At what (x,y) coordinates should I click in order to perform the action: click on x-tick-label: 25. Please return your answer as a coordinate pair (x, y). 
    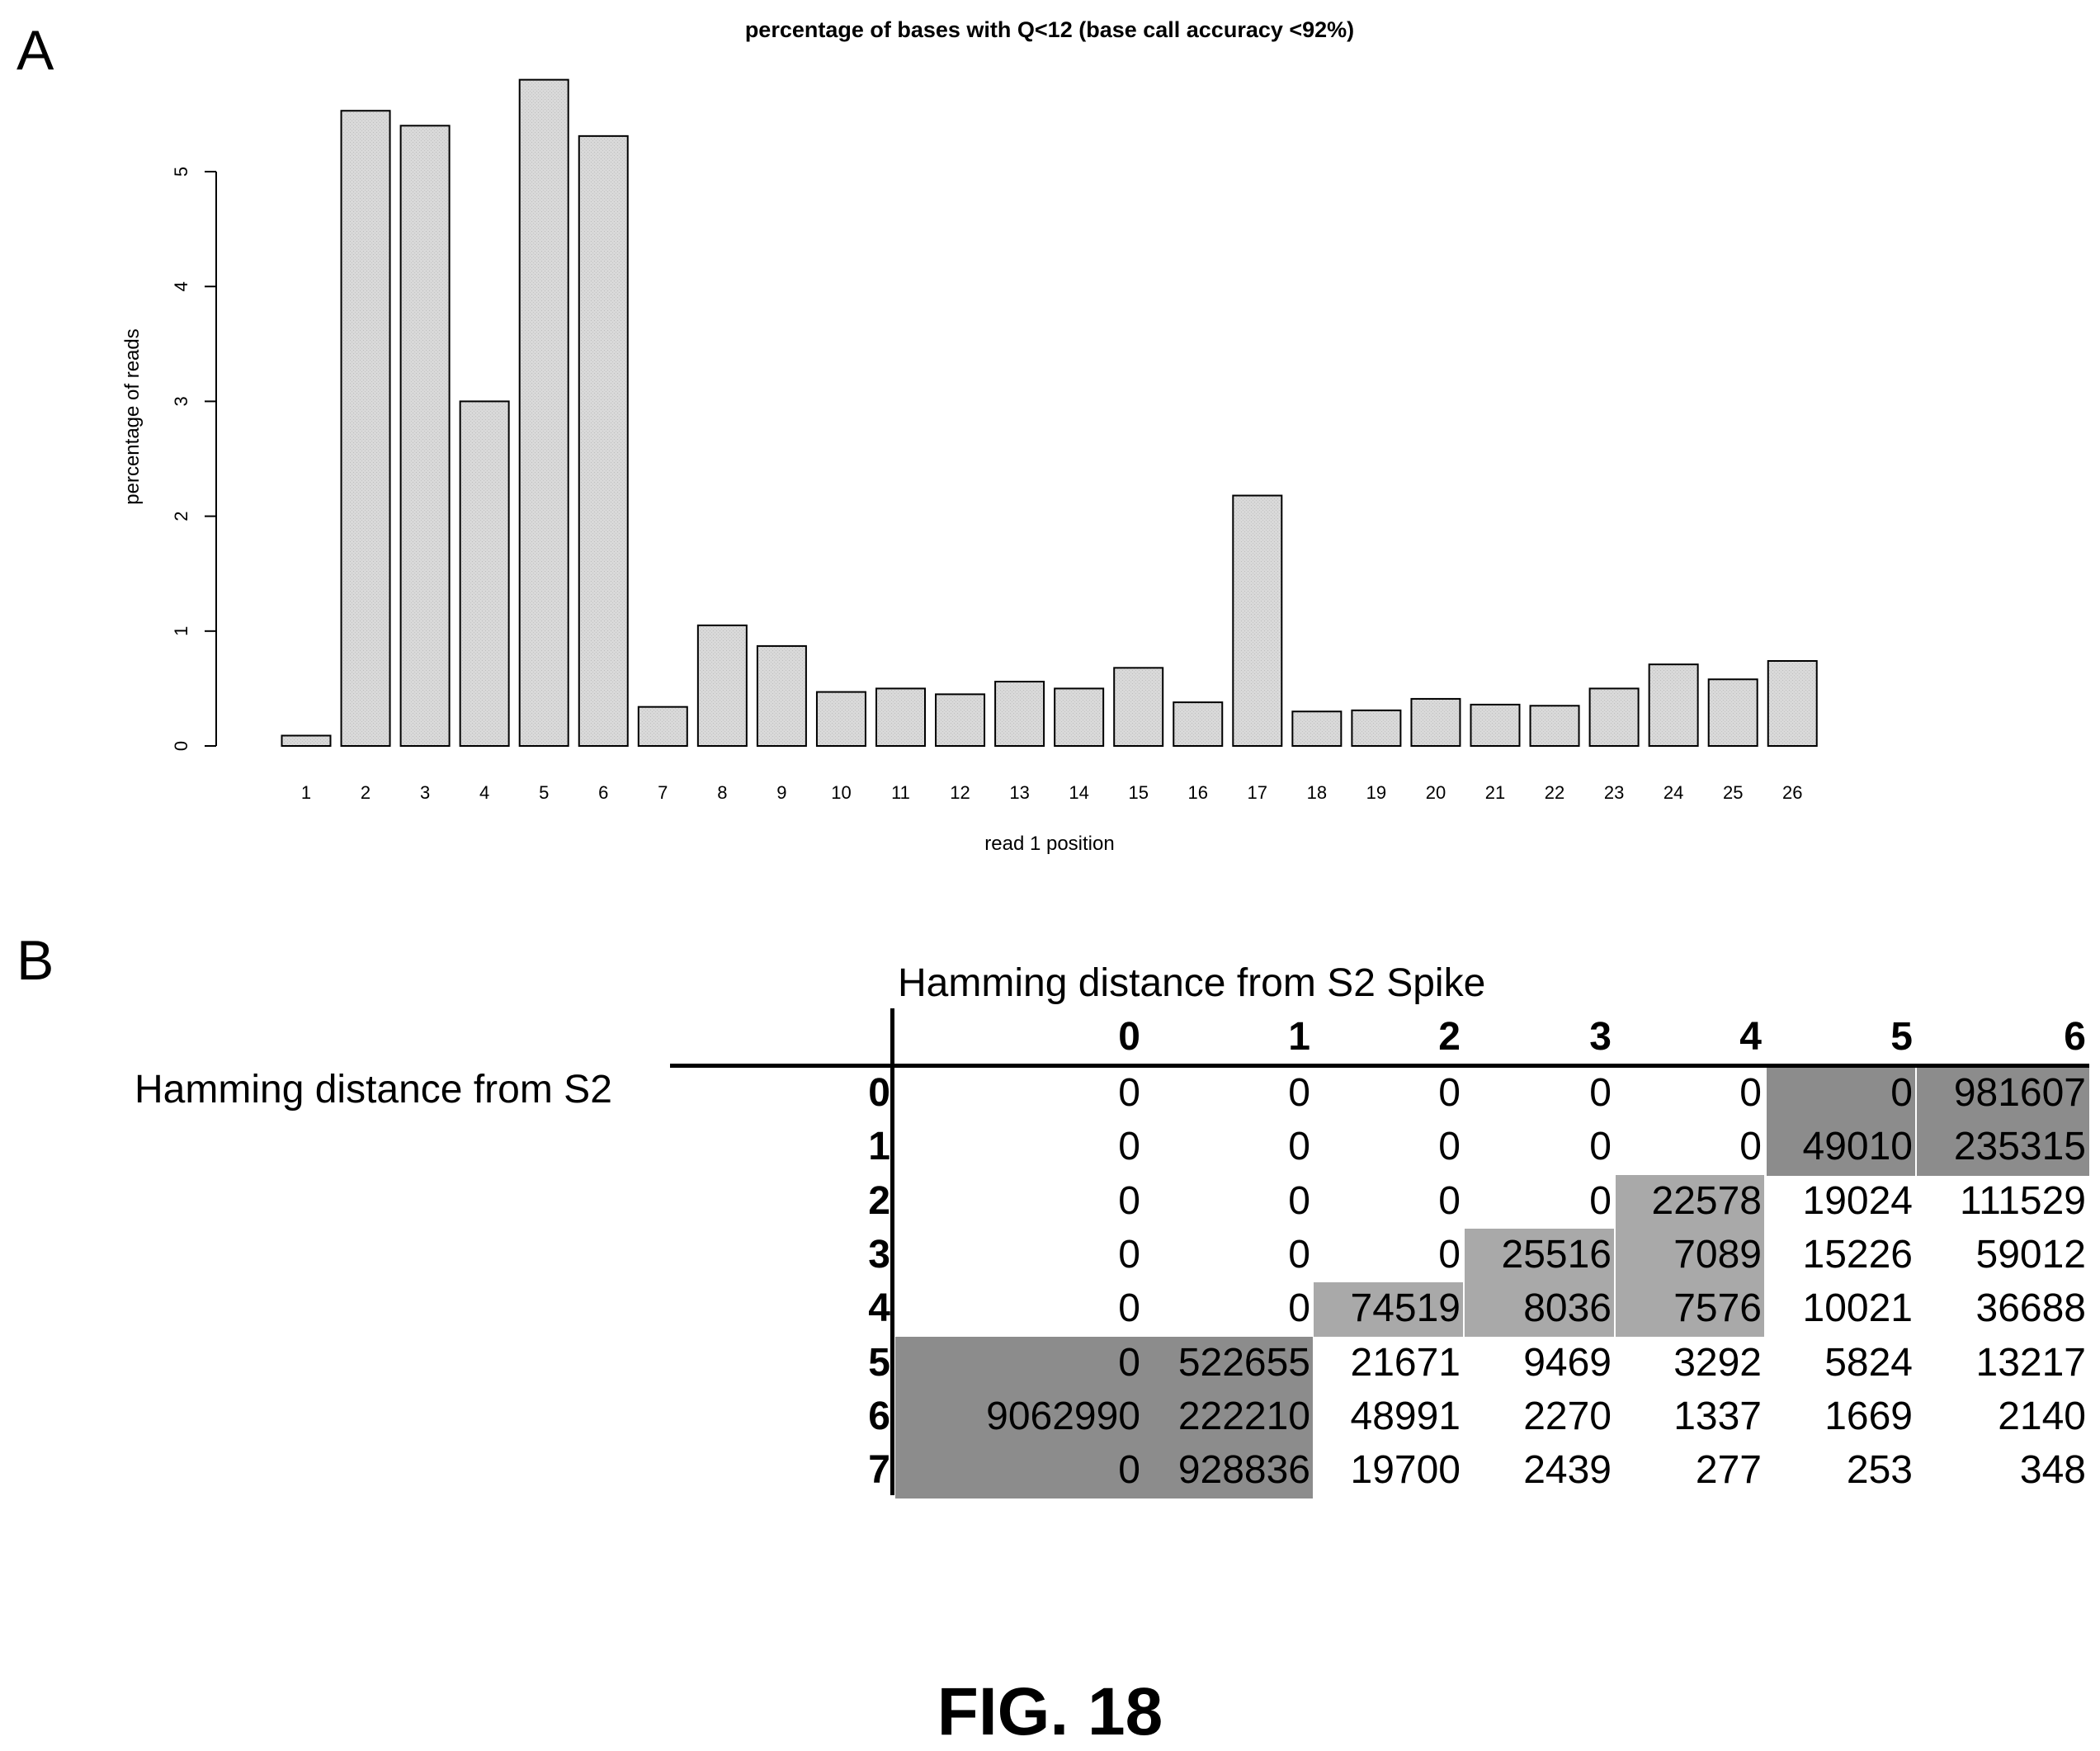
    Looking at the image, I should click on (1733, 792).